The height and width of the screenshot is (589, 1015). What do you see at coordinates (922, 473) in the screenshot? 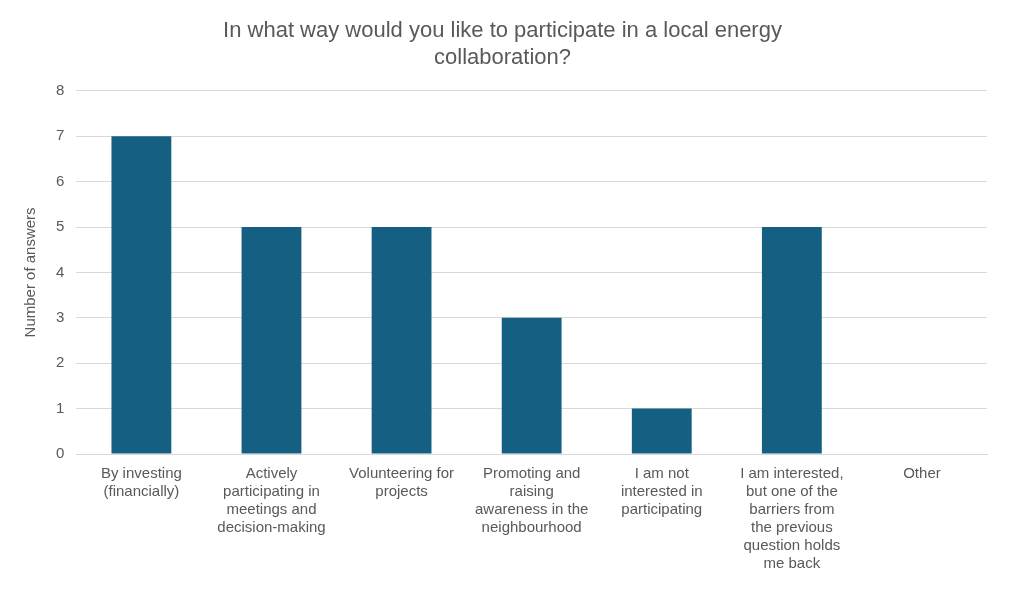
I see `x-tick-label: Other` at bounding box center [922, 473].